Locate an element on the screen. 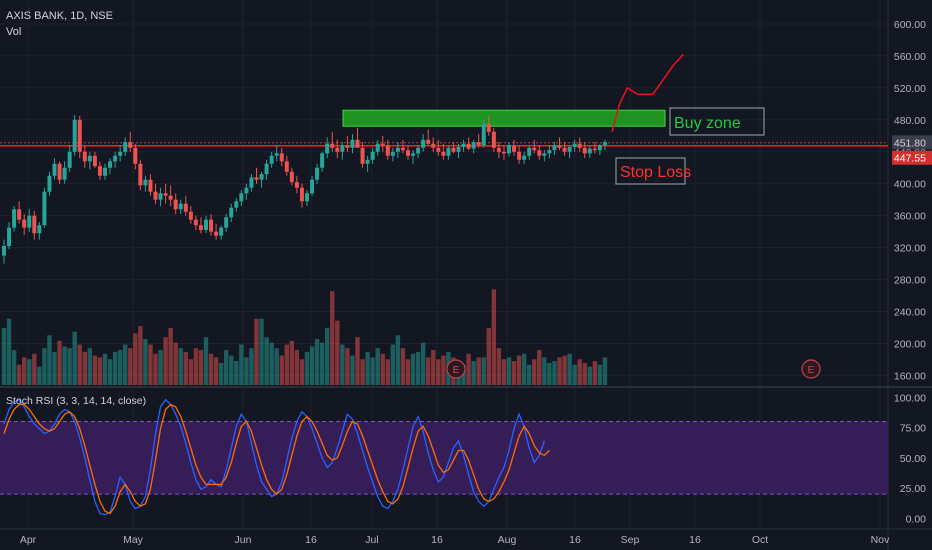 The width and height of the screenshot is (932, 550). stop-price-label: 447.55 is located at coordinates (910, 159).